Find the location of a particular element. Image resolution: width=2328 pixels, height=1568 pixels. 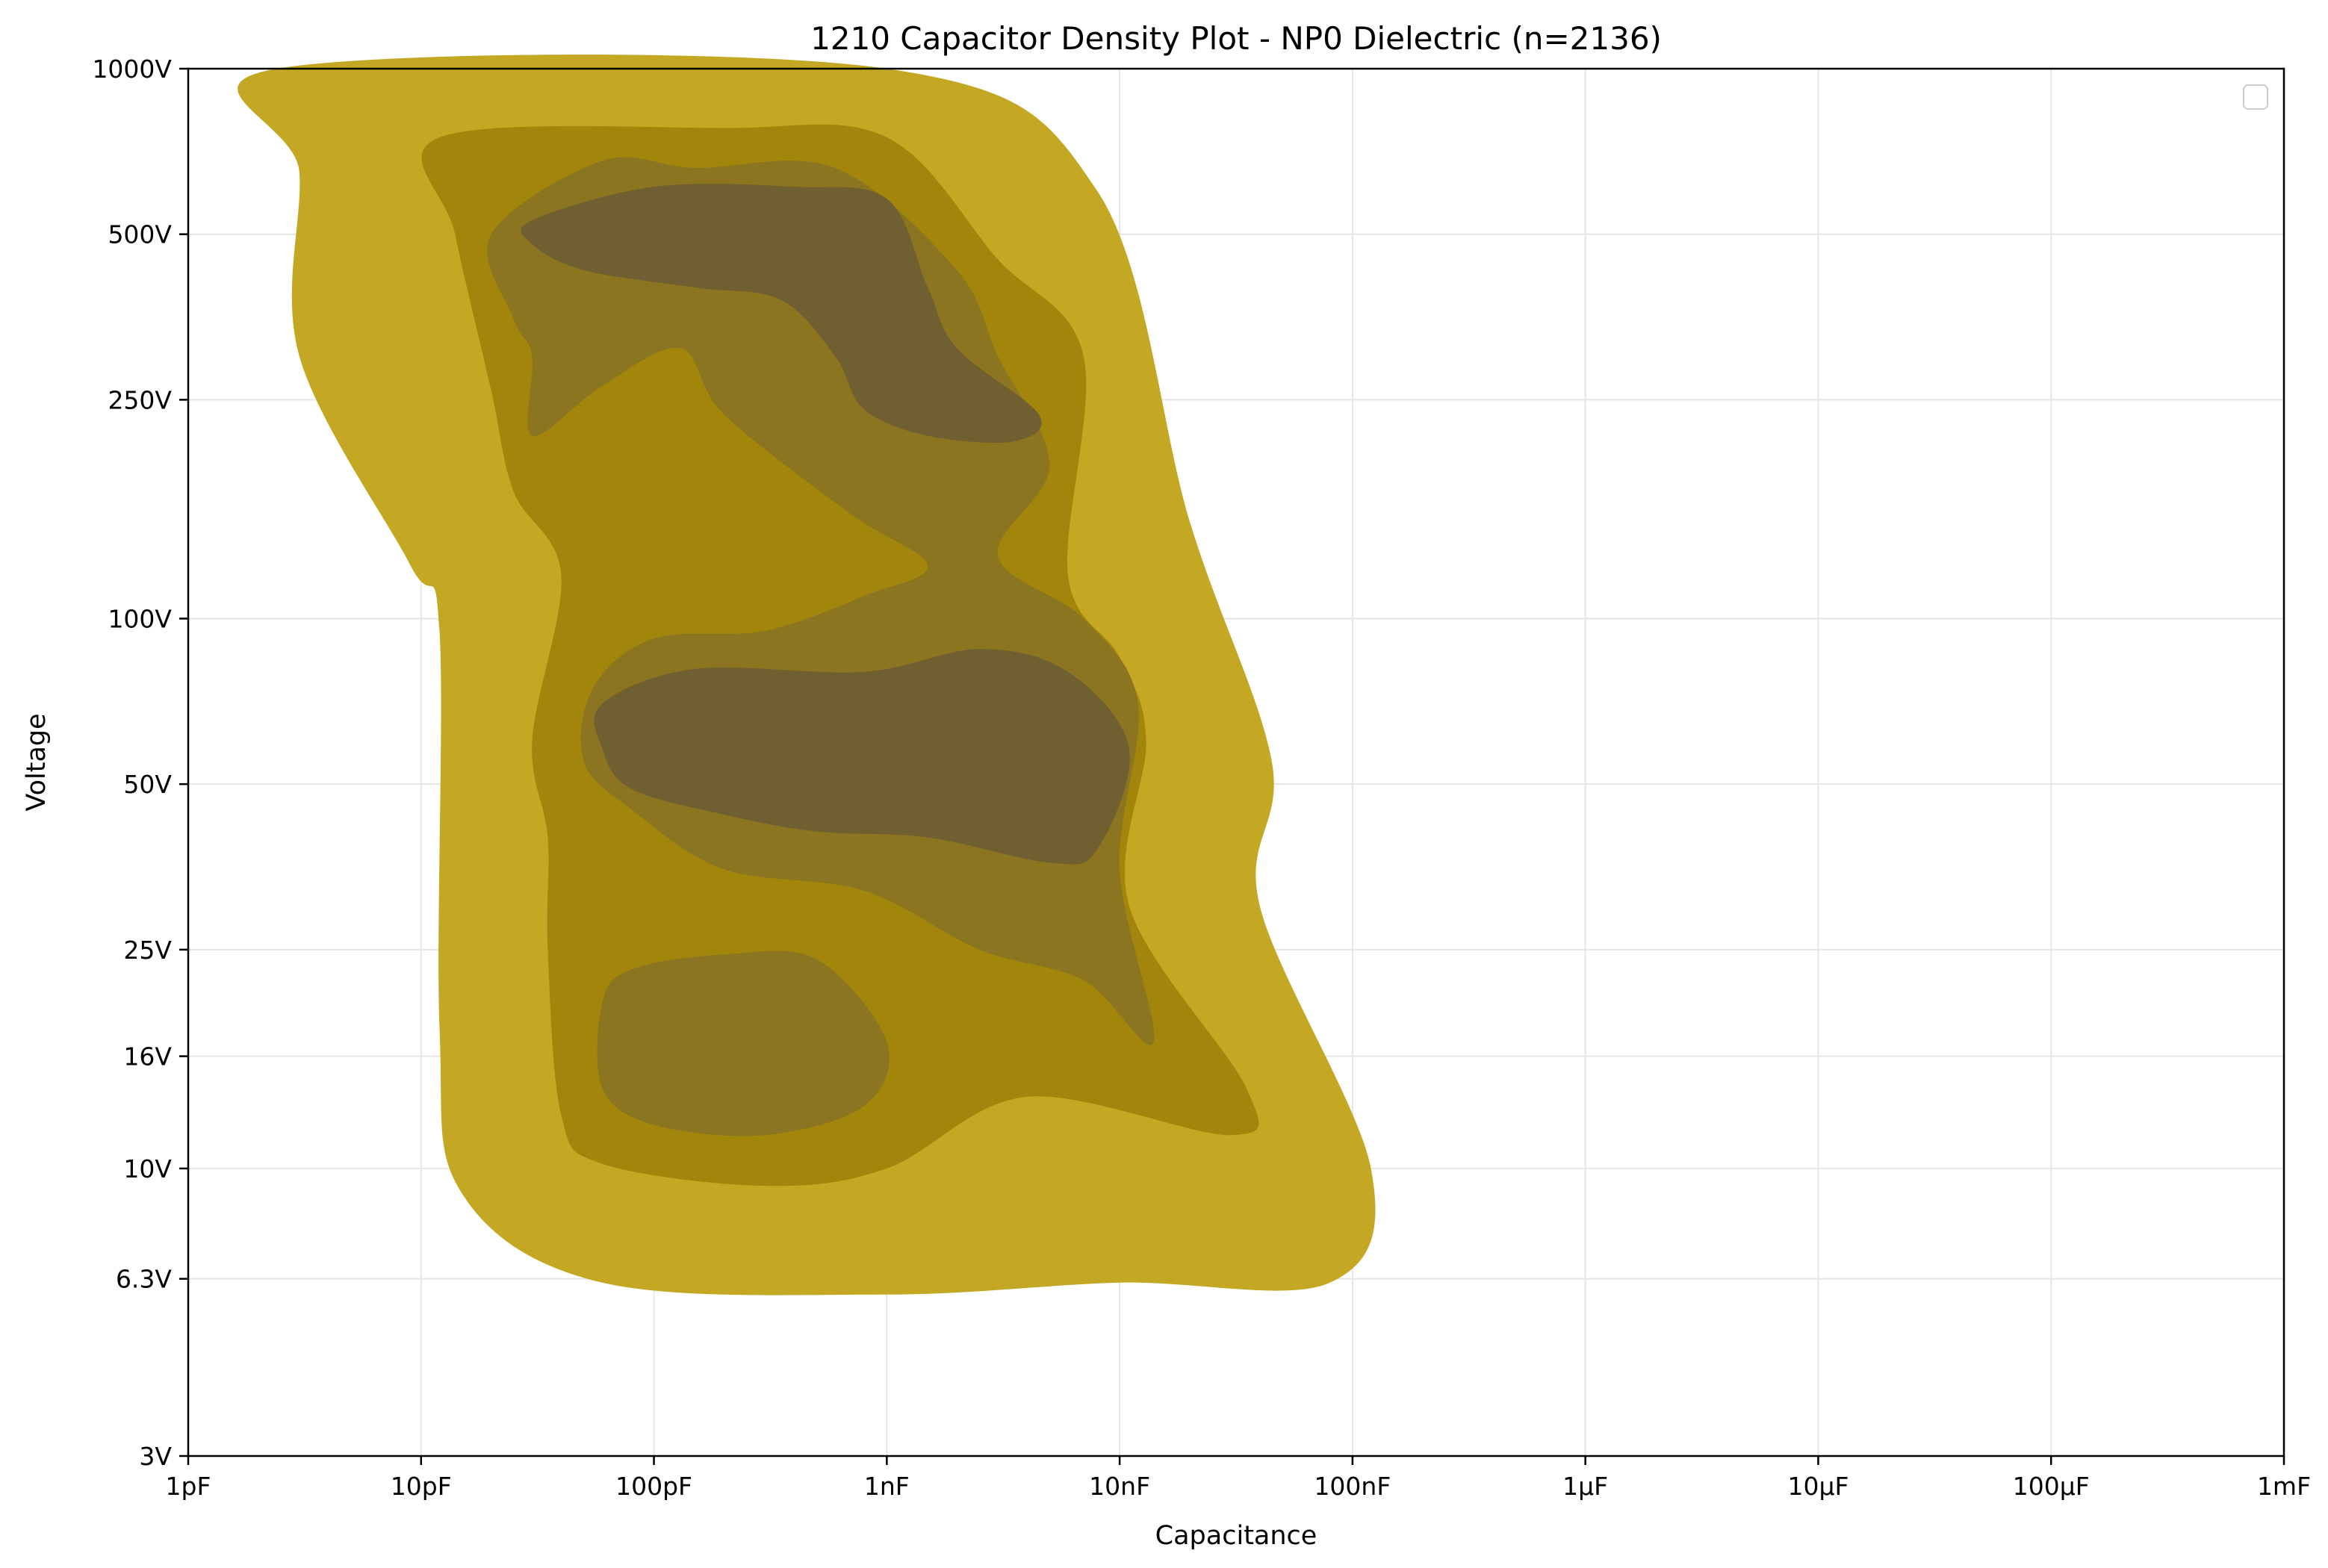

legend-box is located at coordinates (2255, 97).